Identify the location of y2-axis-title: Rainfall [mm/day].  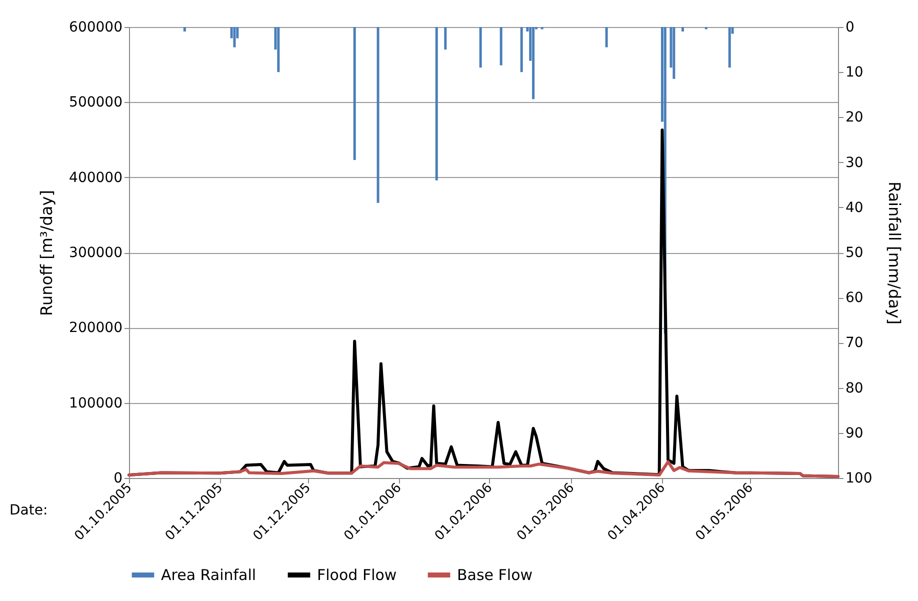
(894, 253).